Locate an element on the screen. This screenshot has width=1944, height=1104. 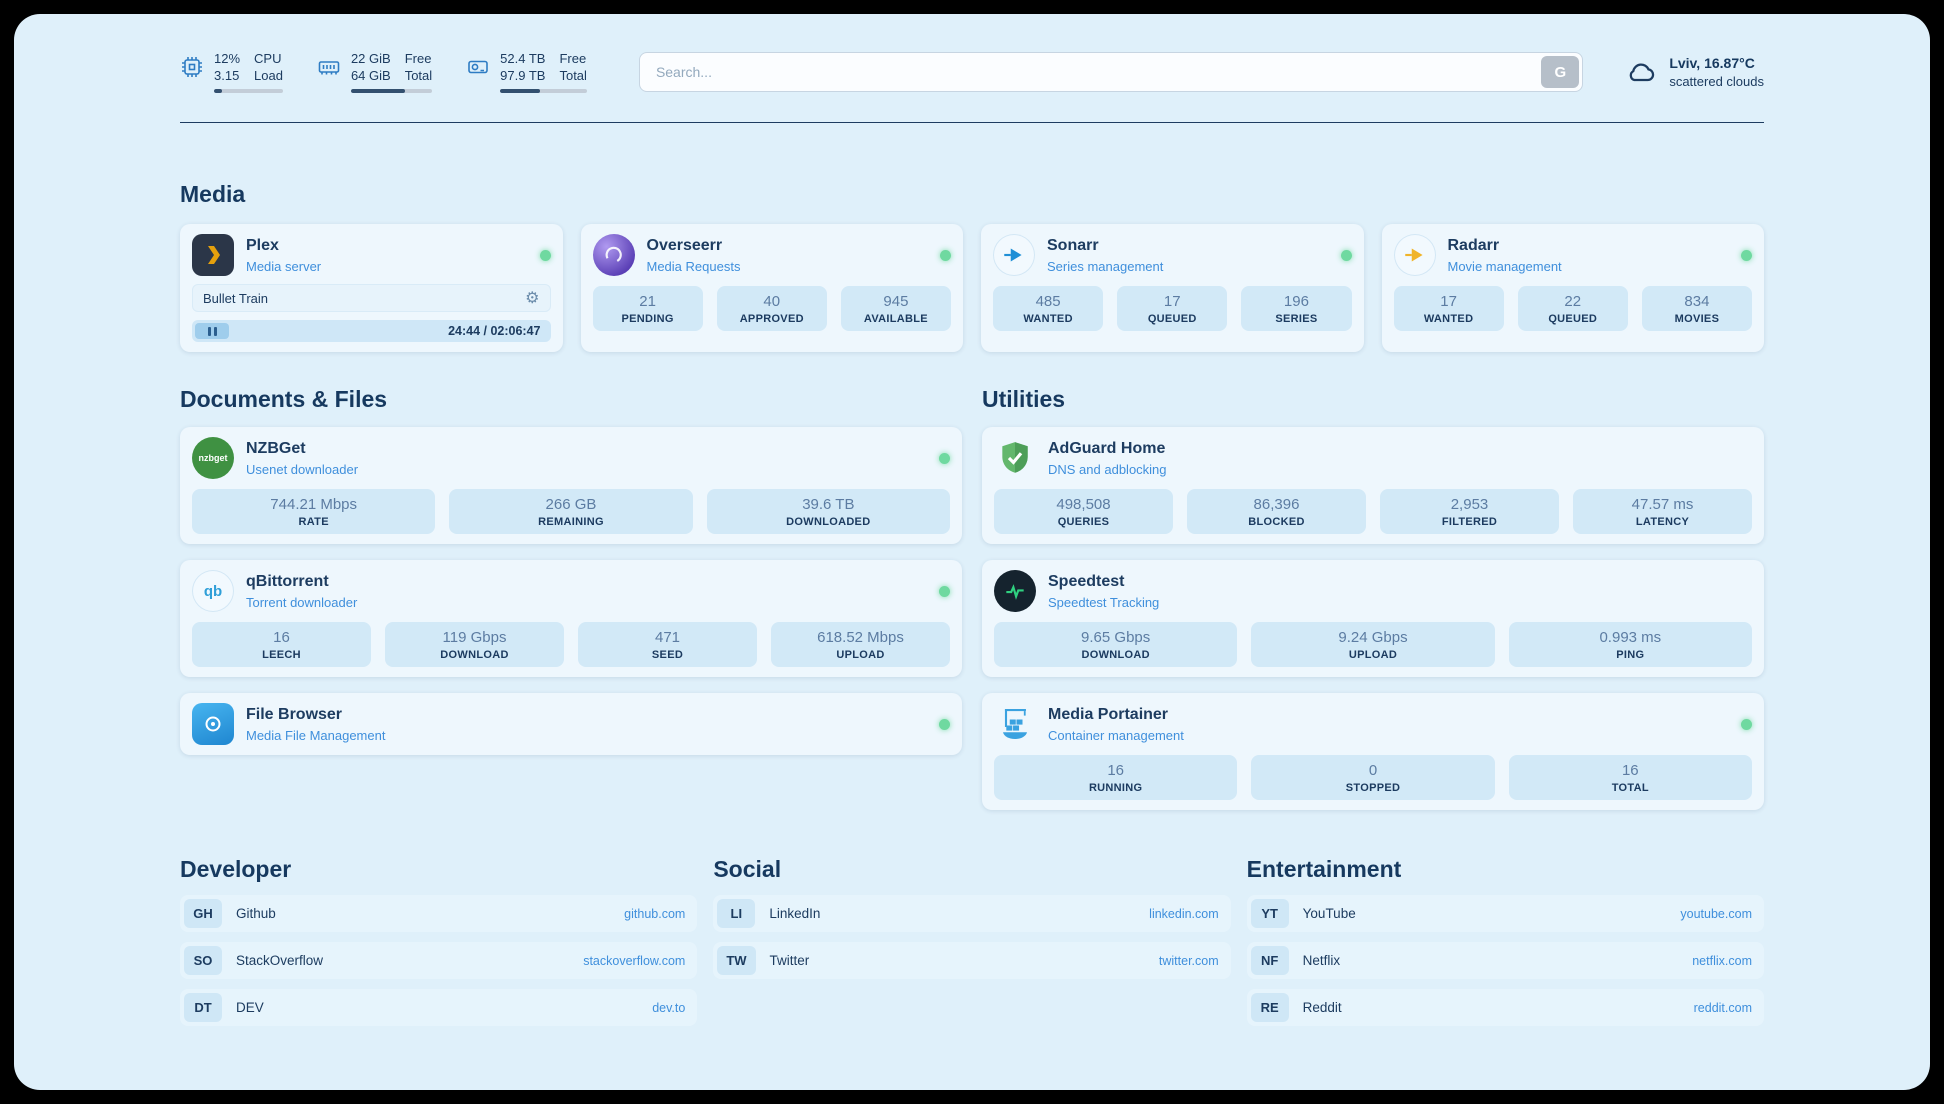
stat-box: 471 SEED is located at coordinates (667, 644).